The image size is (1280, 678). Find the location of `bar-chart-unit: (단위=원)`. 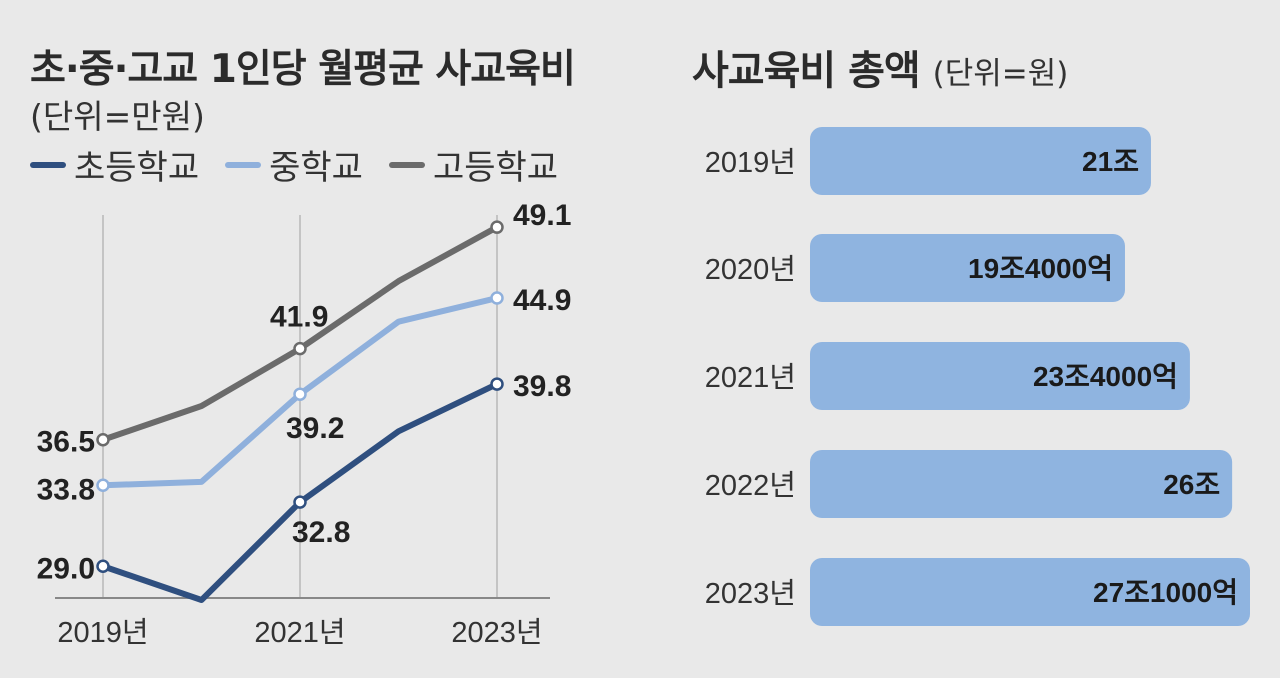

bar-chart-unit: (단위=원) is located at coordinates (1000, 74).